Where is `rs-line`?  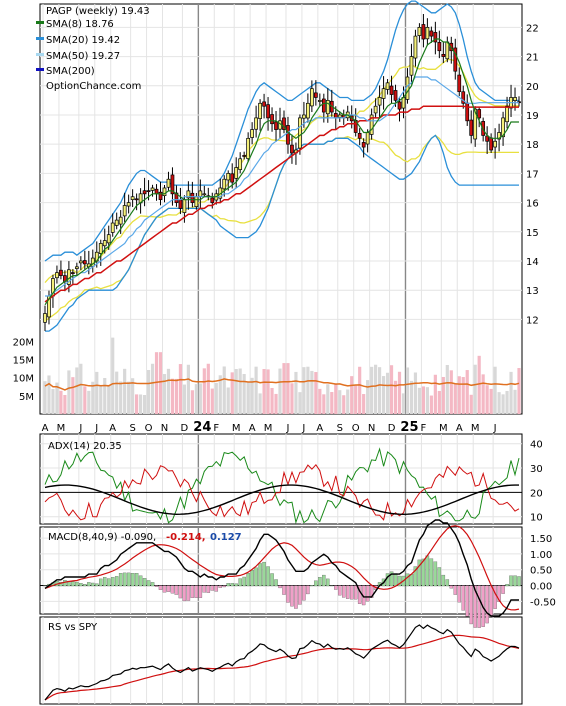 rs-line is located at coordinates (282, 662).